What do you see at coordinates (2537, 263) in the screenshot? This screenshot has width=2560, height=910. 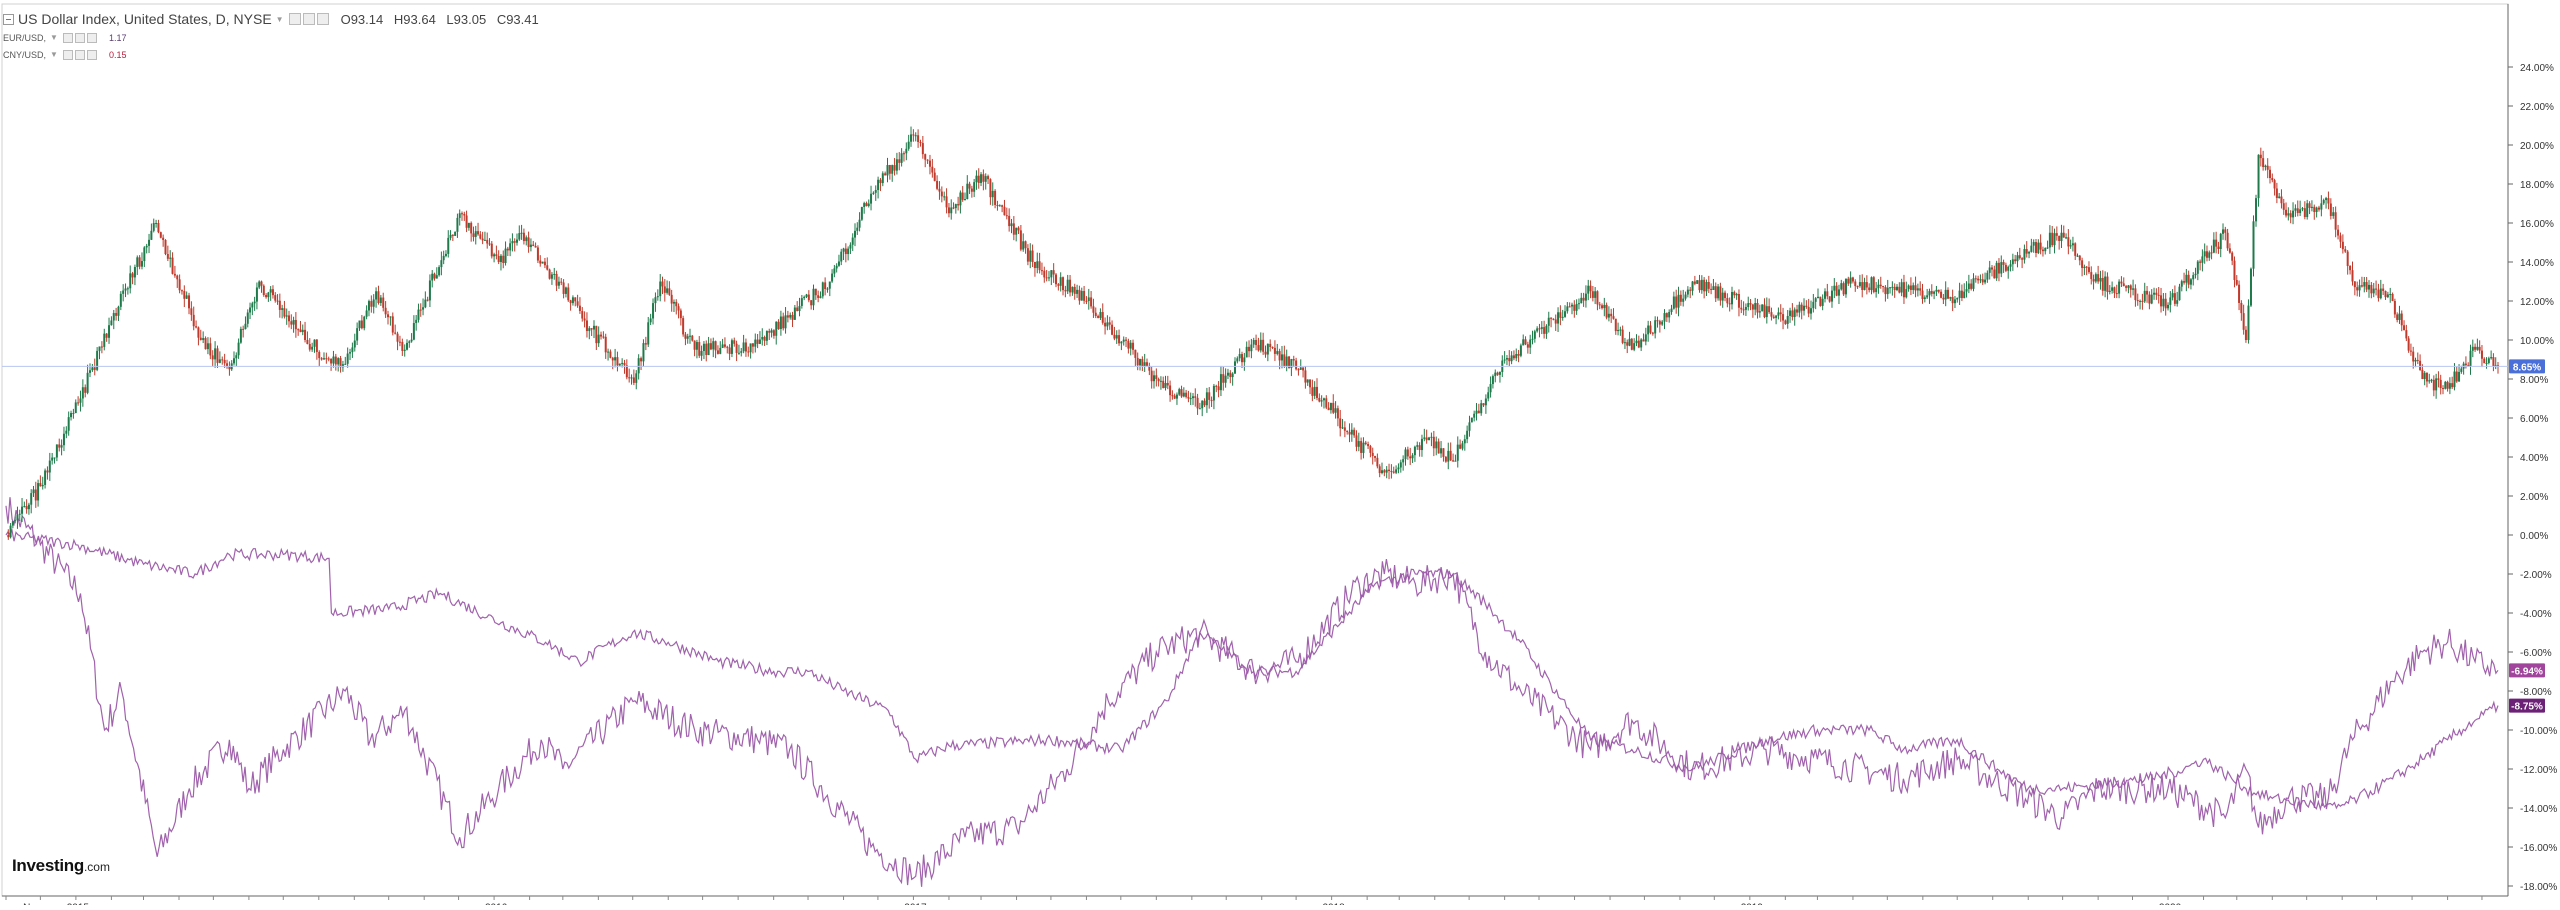 I see `y-tick-label: 14.00%` at bounding box center [2537, 263].